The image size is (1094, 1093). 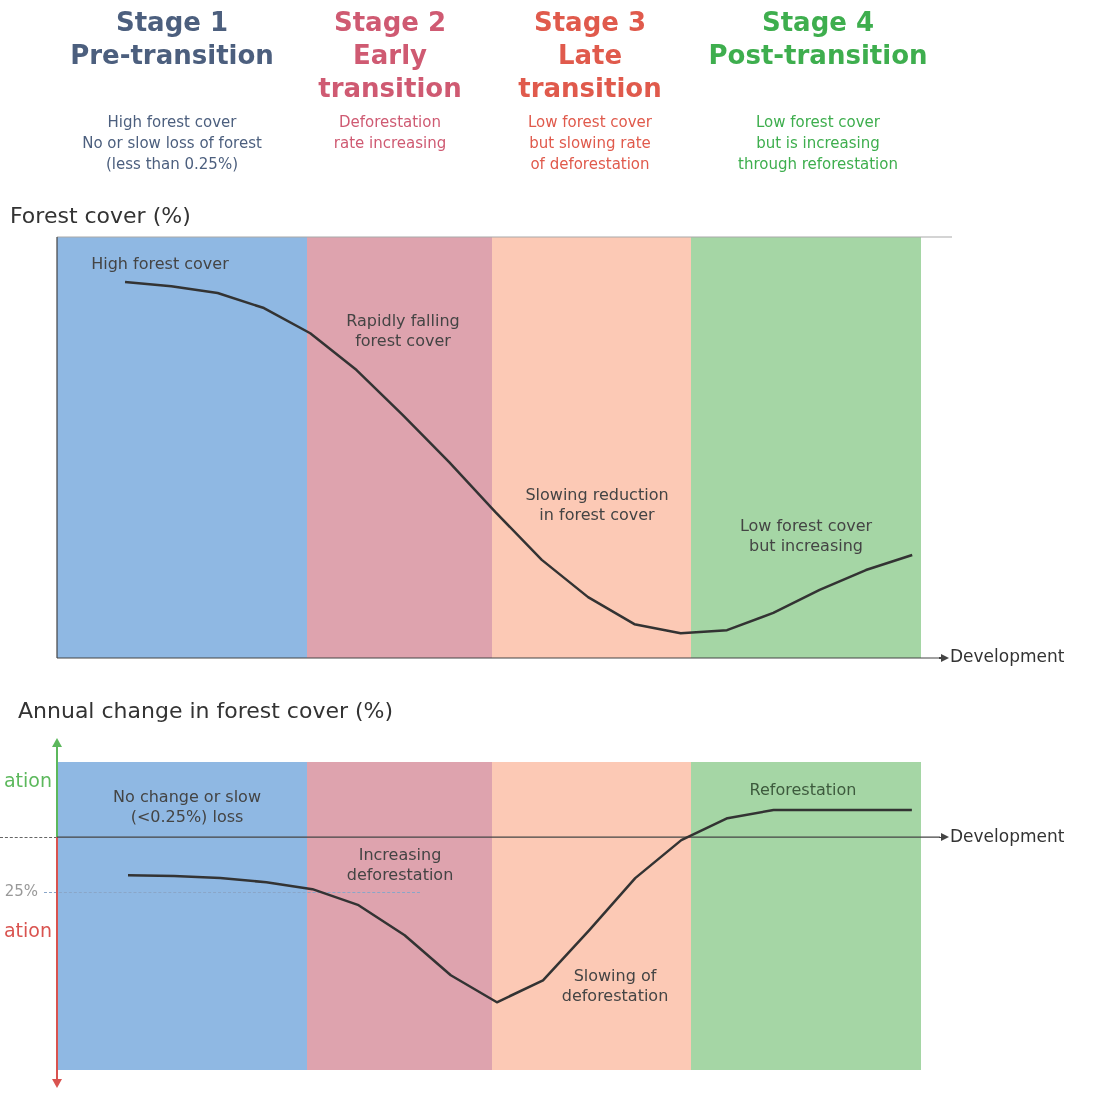 I want to click on annotation: No change or slow (<0.25%) loss, so click(x=187, y=807).